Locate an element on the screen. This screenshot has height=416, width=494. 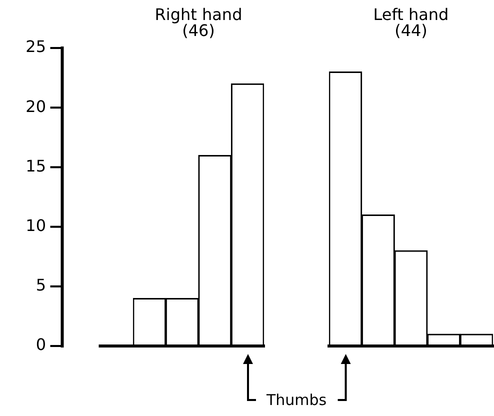
text: Right hand (46) is located at coordinates (198, 22).